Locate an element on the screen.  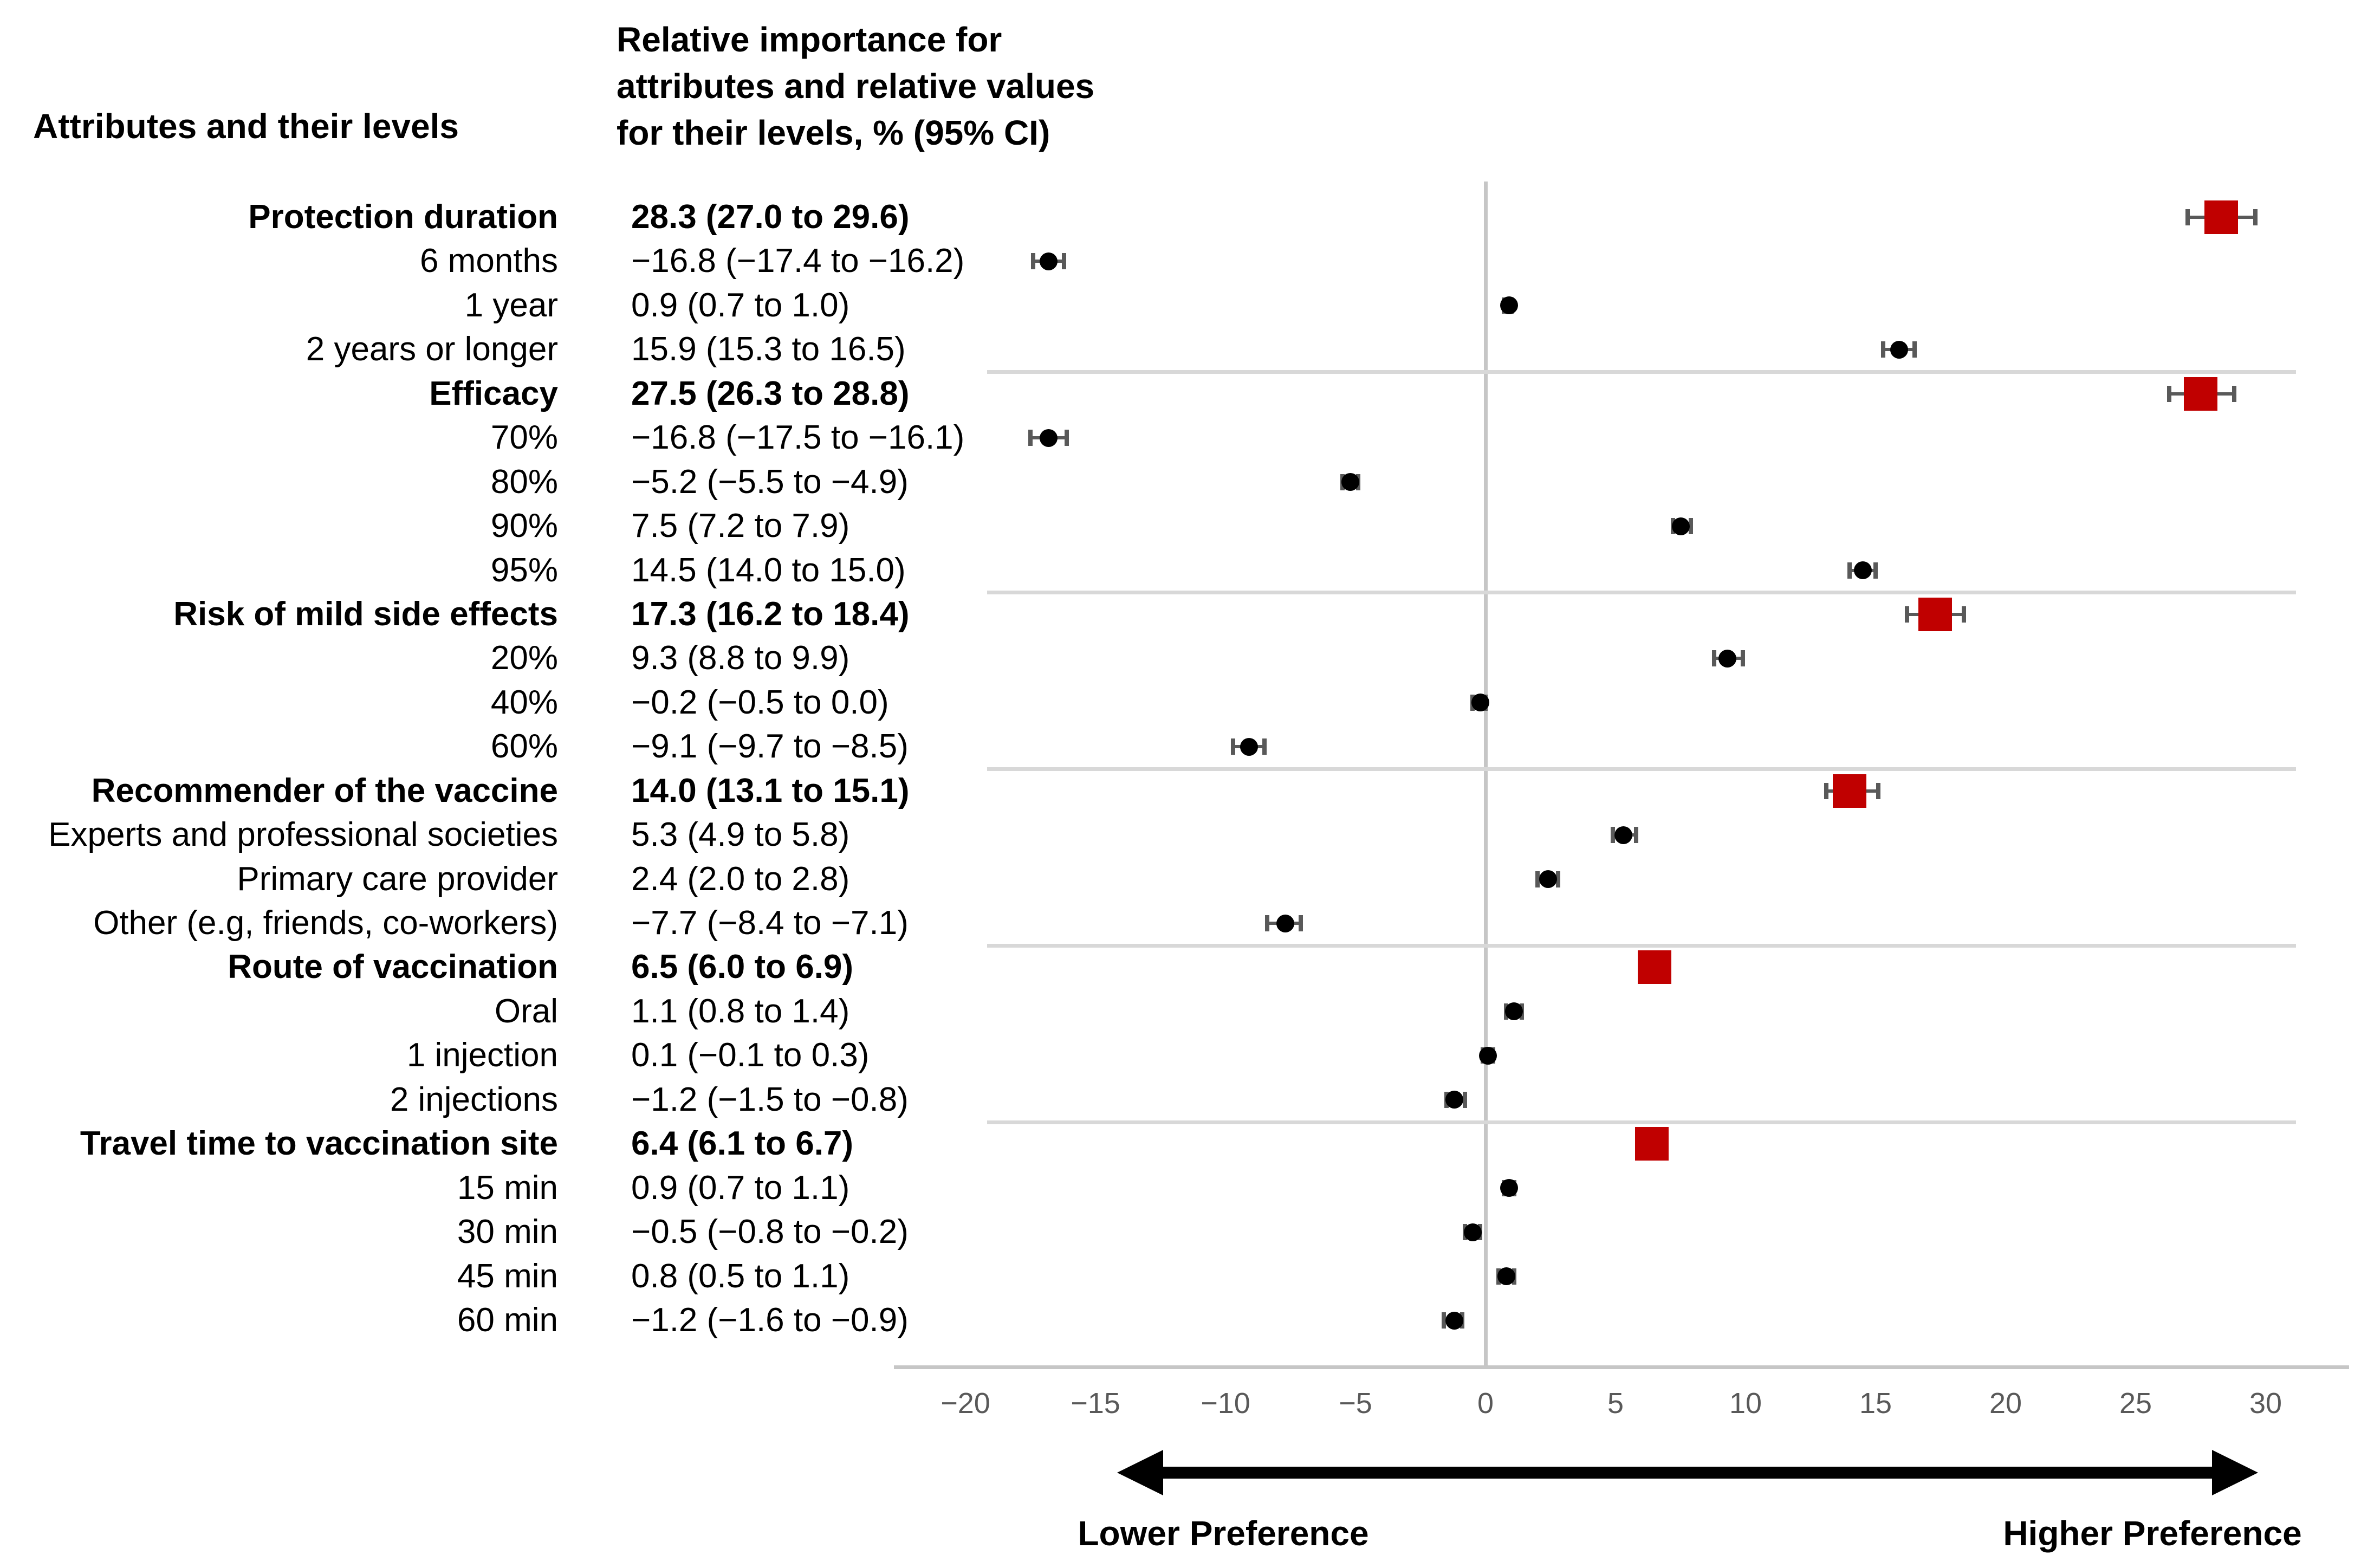
level-label: Other (e.g, friends, co-workers) is located at coordinates (326, 923).